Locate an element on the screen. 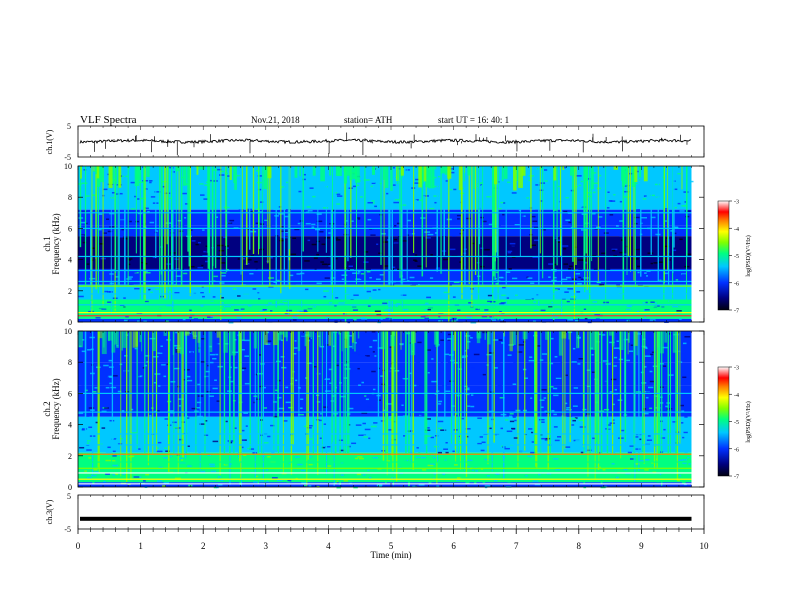  frequency-tick-label: 2 is located at coordinates (70, 291).